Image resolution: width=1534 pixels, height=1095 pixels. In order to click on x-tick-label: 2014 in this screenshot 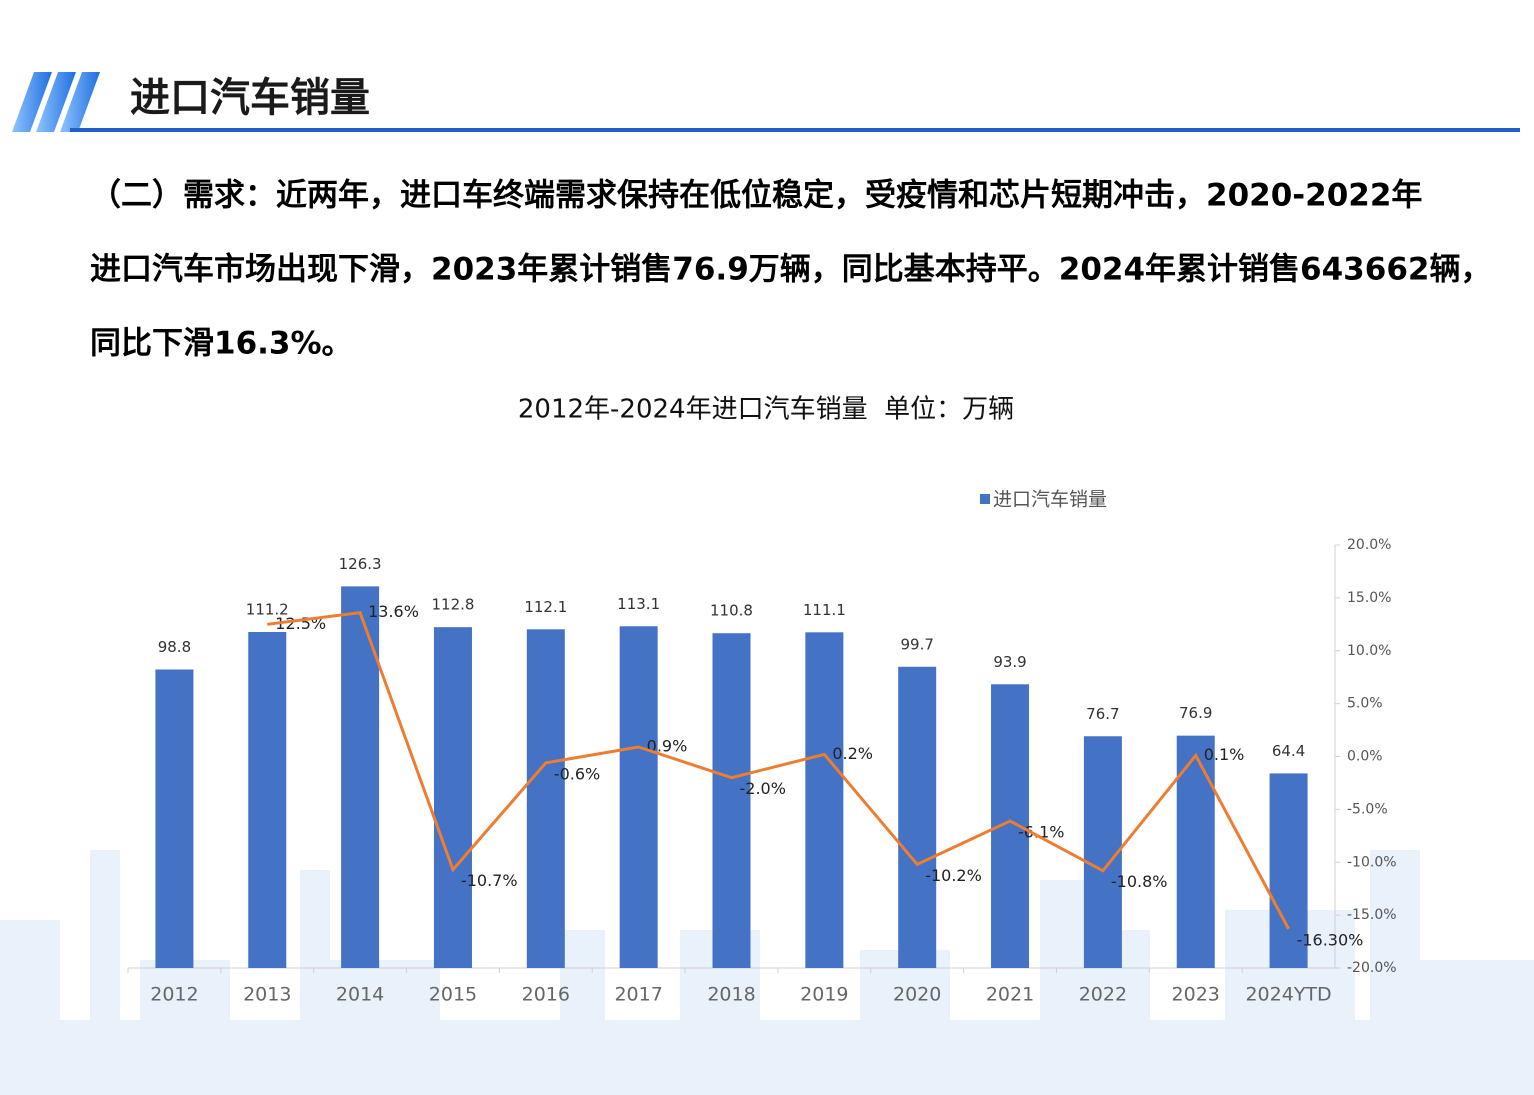, I will do `click(360, 995)`.